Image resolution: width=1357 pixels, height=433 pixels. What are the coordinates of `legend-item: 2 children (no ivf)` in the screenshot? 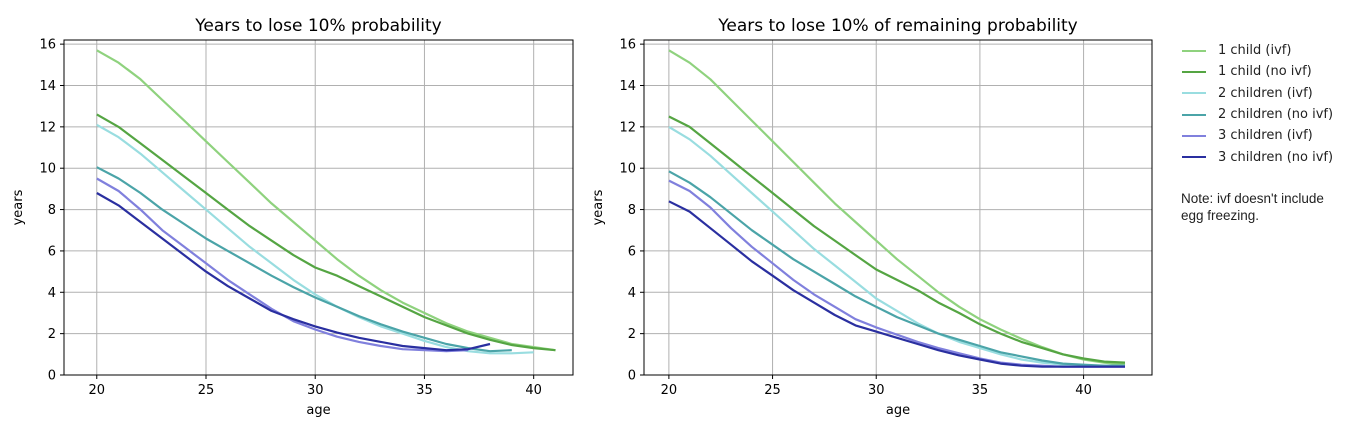 It's located at (1257, 114).